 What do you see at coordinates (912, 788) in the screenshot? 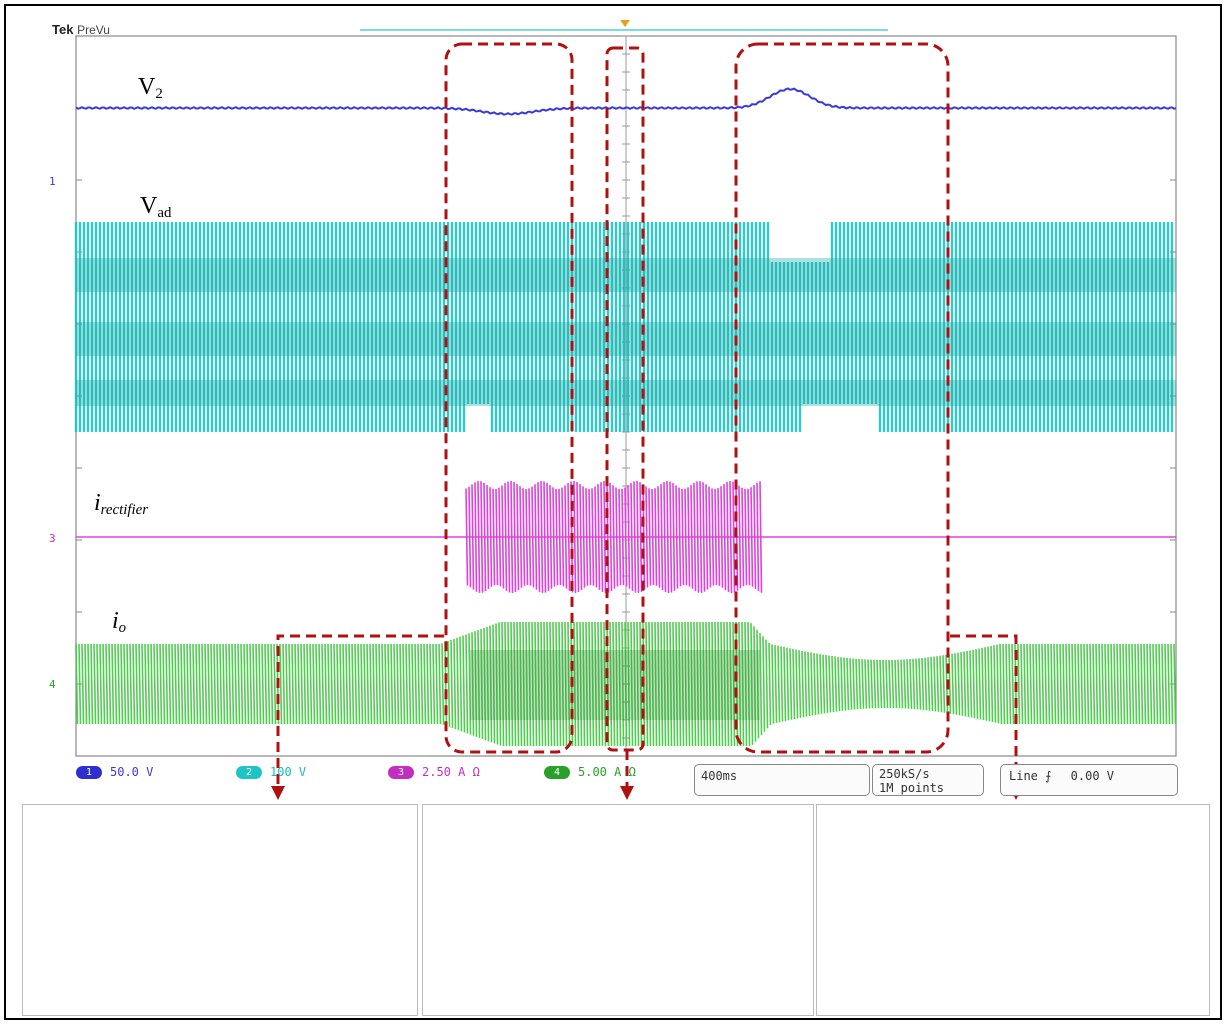
I see `record-length: 1M points` at bounding box center [912, 788].